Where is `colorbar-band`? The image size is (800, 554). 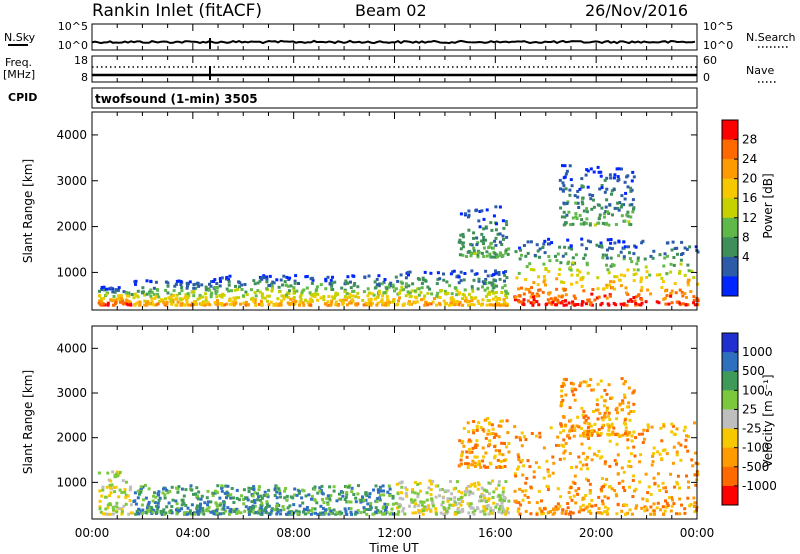 colorbar-band is located at coordinates (730, 227).